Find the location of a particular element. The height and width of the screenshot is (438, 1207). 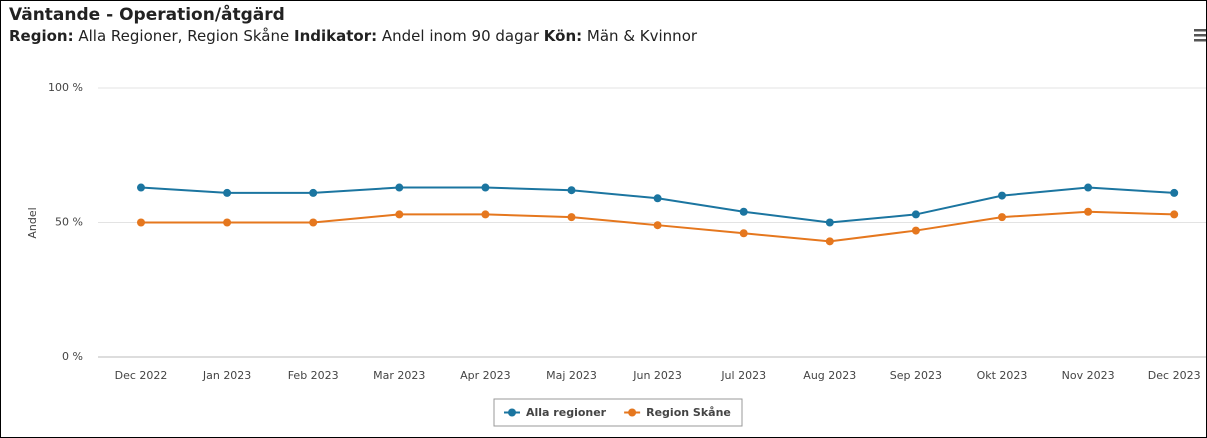

x-tick-label: Aug 2023 is located at coordinates (829, 375).